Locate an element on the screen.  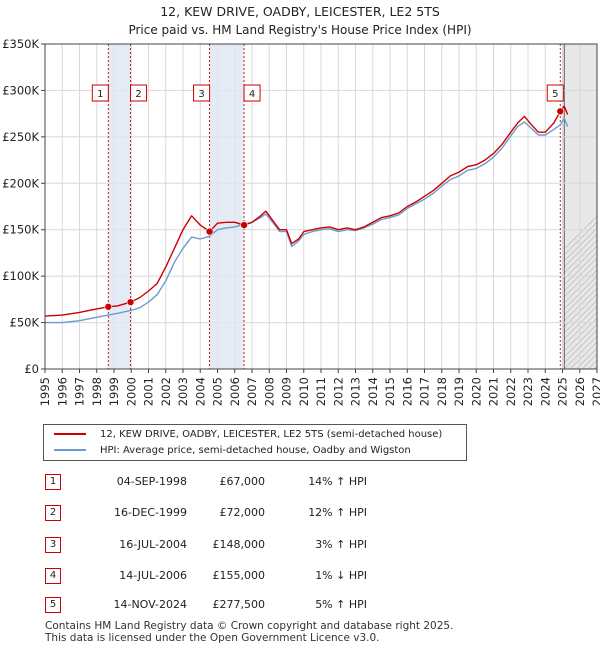
transaction-number: 1 is located at coordinates (53, 482).